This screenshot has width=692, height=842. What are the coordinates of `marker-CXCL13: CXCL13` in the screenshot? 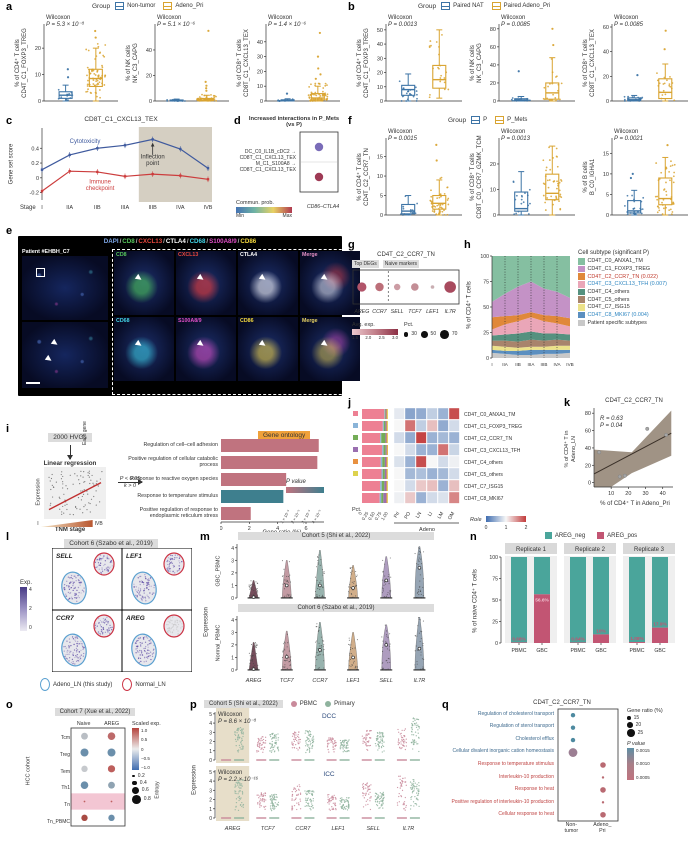 It's located at (150, 241).